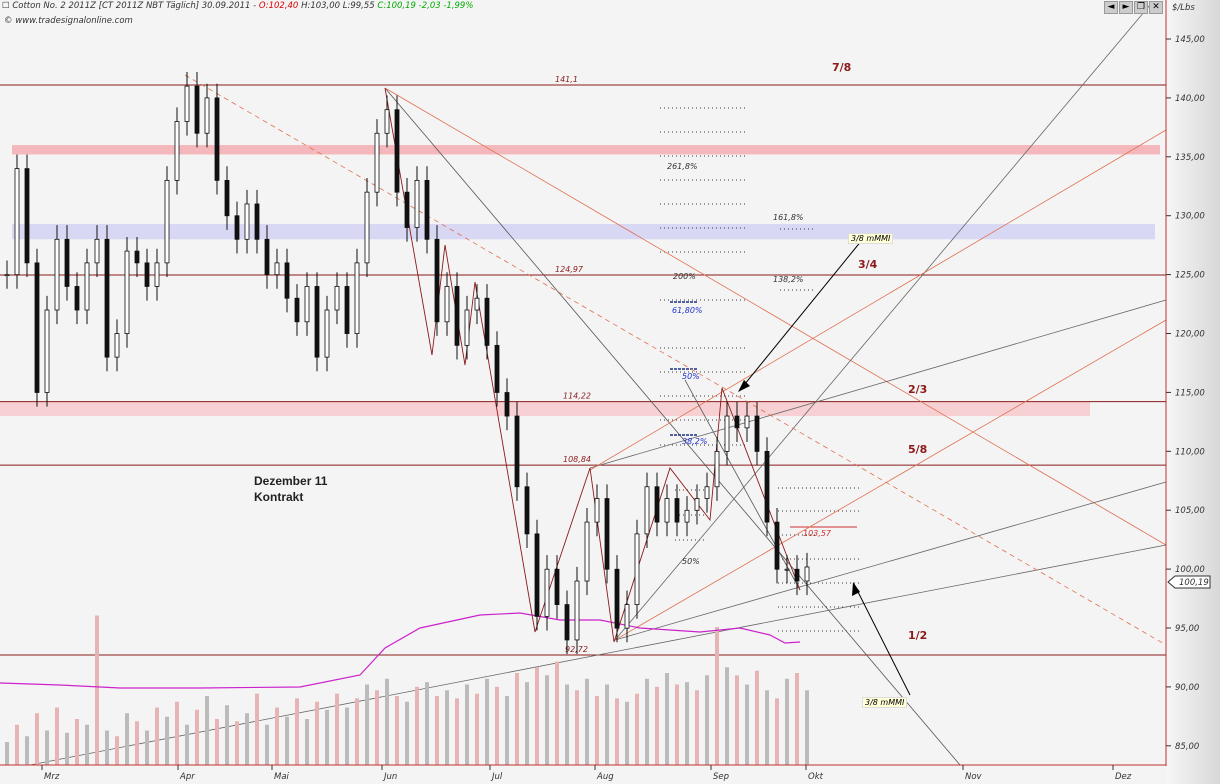 The width and height of the screenshot is (1220, 784). Describe the element at coordinates (52, 777) in the screenshot. I see `x-tick-label: Mrz` at that location.